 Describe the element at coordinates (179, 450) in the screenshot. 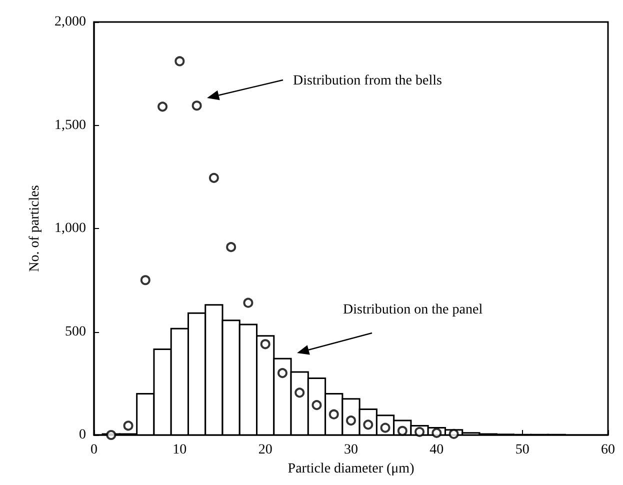

I see `x-tick-label: 10` at that location.